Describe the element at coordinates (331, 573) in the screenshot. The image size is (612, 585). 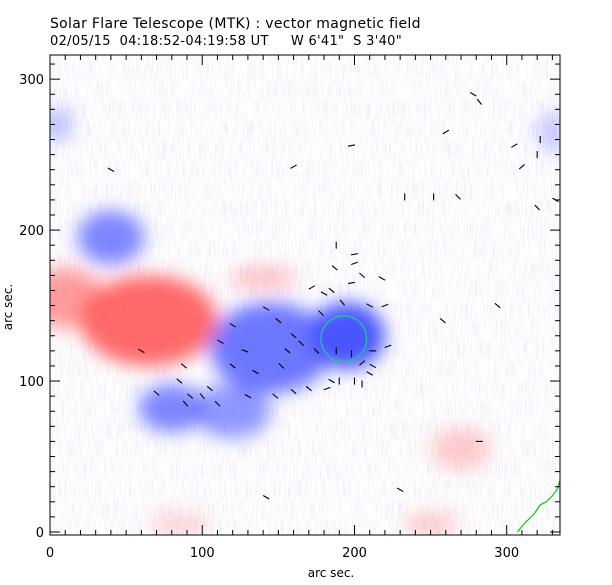
I see `x-axis-label: arc sec.` at that location.